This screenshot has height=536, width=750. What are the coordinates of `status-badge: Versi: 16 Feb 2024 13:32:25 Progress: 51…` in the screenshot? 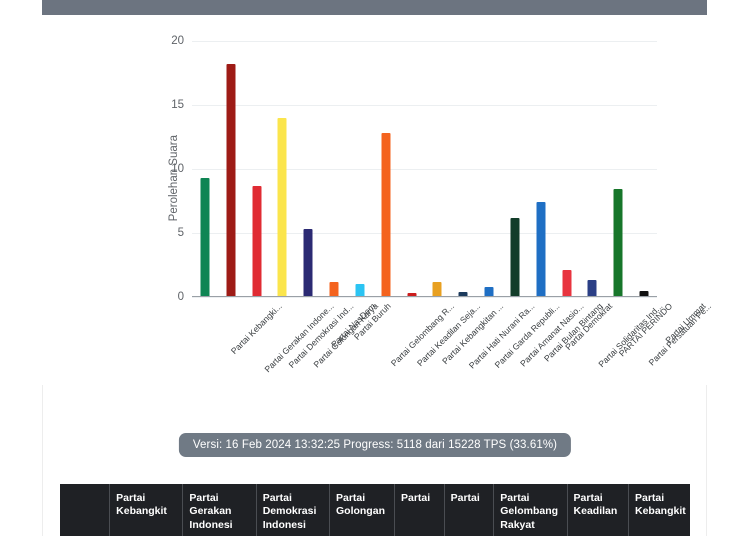 It's located at (375, 445).